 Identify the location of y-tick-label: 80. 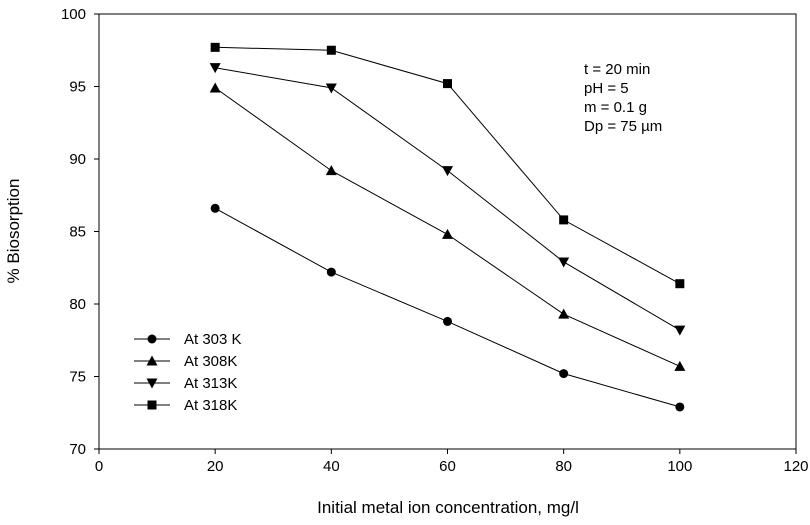
(77, 304).